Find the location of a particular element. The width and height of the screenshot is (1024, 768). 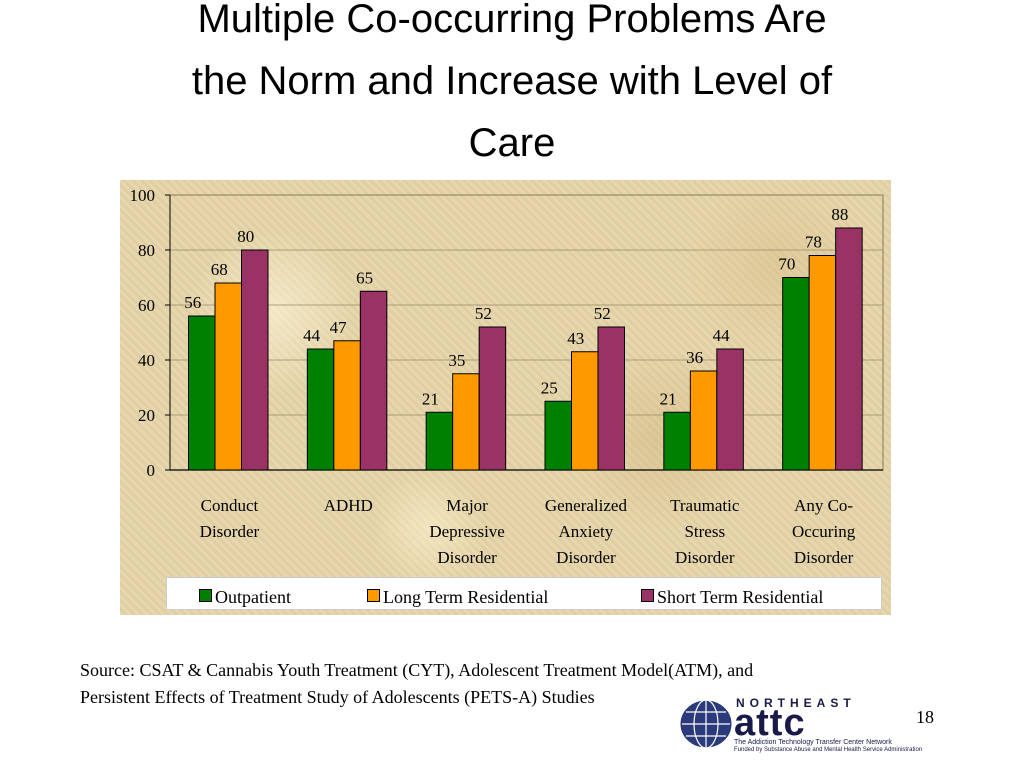

x-category-label: Any Co- is located at coordinates (823, 505).